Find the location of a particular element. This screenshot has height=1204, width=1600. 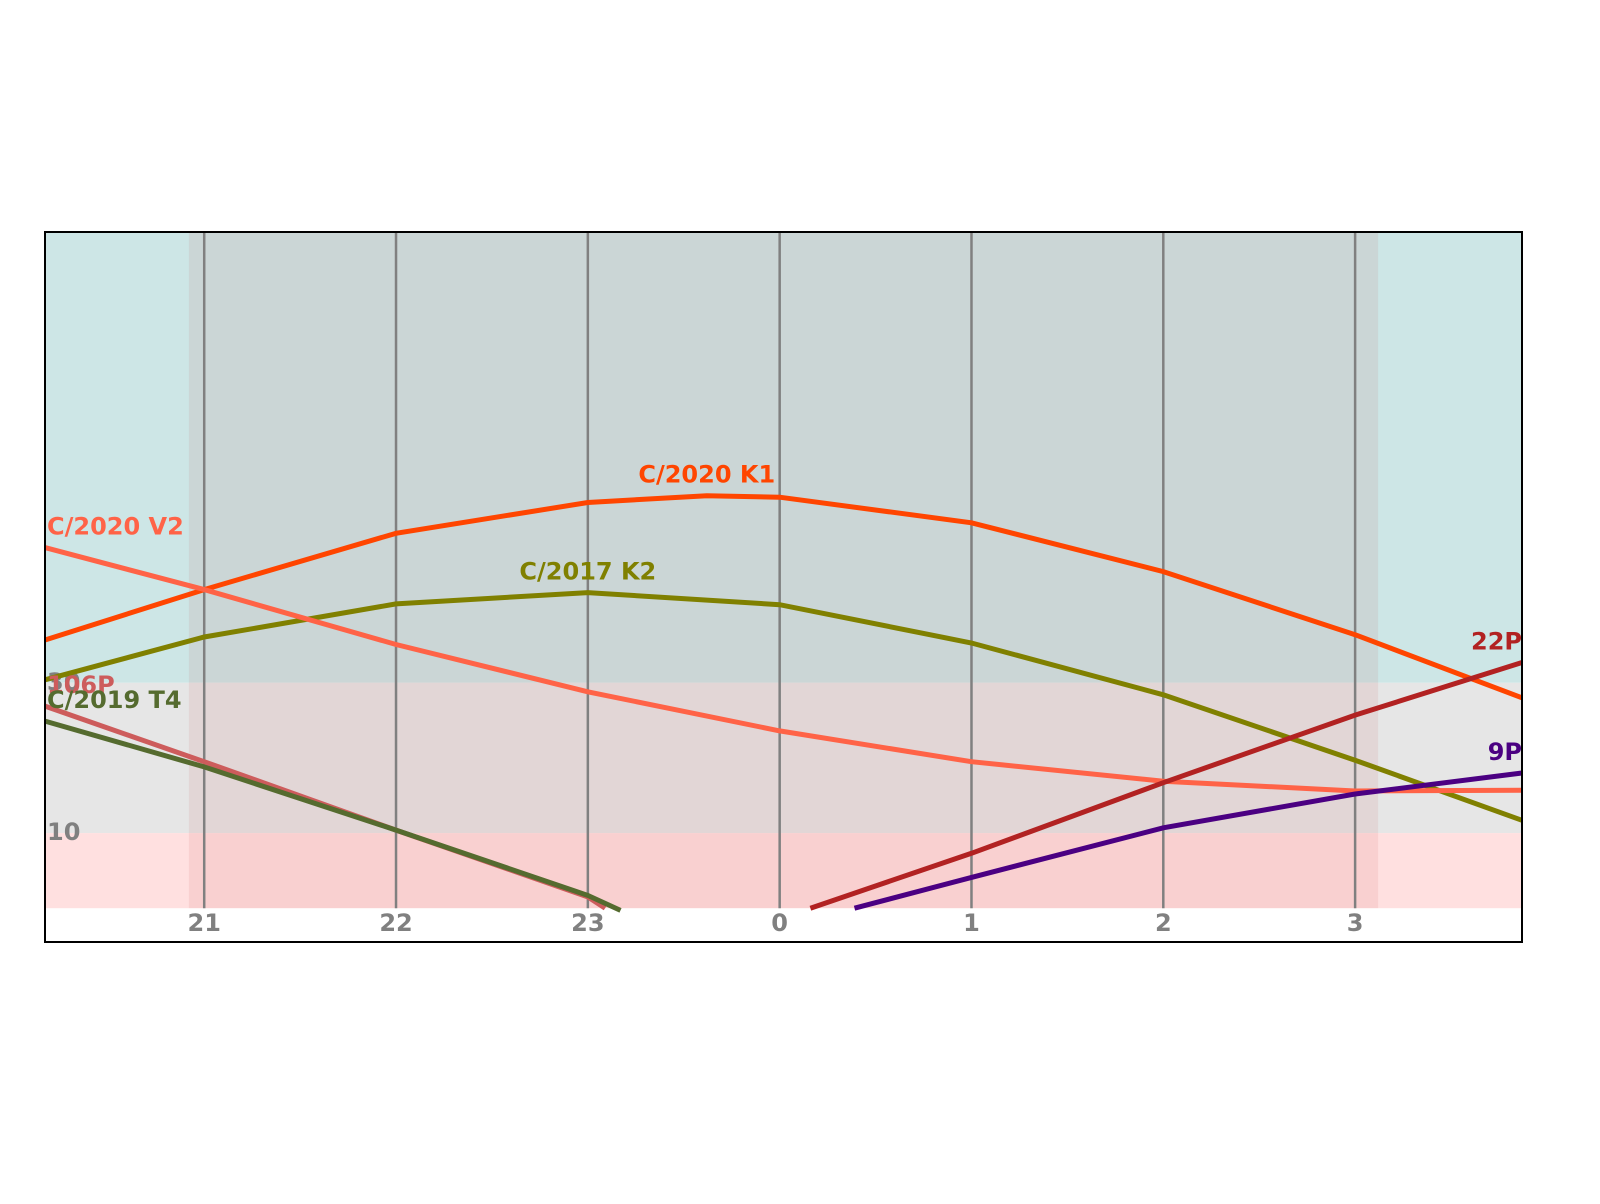

y-tick-label: 10 is located at coordinates (63, 832).